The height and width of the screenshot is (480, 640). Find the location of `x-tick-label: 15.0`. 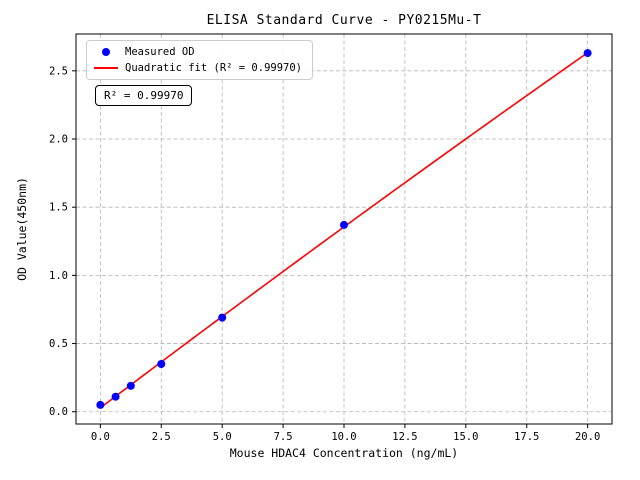

x-tick-label: 15.0 is located at coordinates (465, 437).